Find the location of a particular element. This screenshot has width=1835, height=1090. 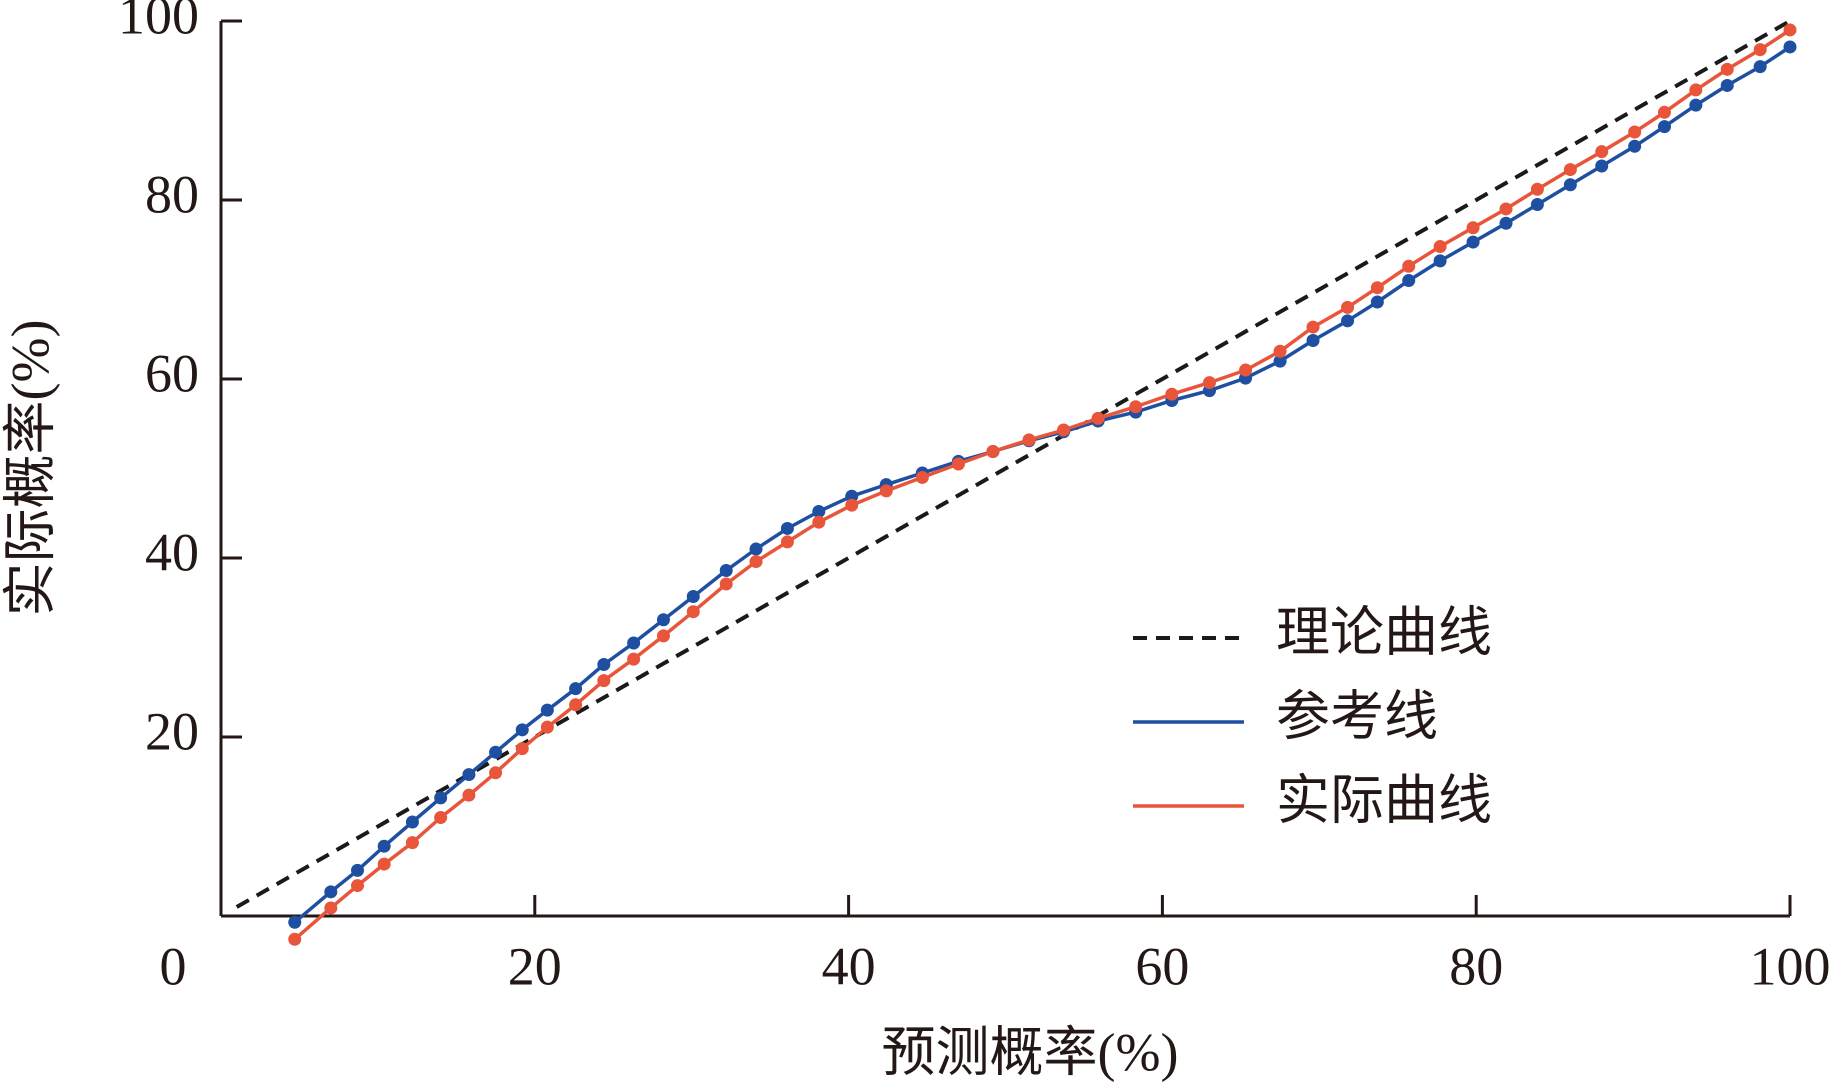

y-tick-label: 40 is located at coordinates (172, 552).